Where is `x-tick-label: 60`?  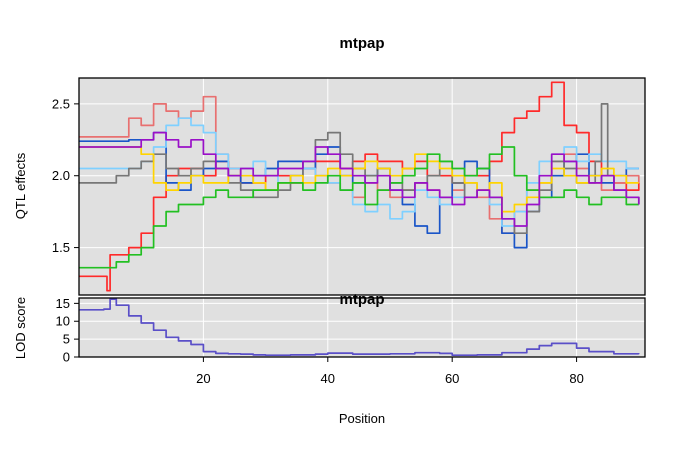 x-tick-label: 60 is located at coordinates (452, 378).